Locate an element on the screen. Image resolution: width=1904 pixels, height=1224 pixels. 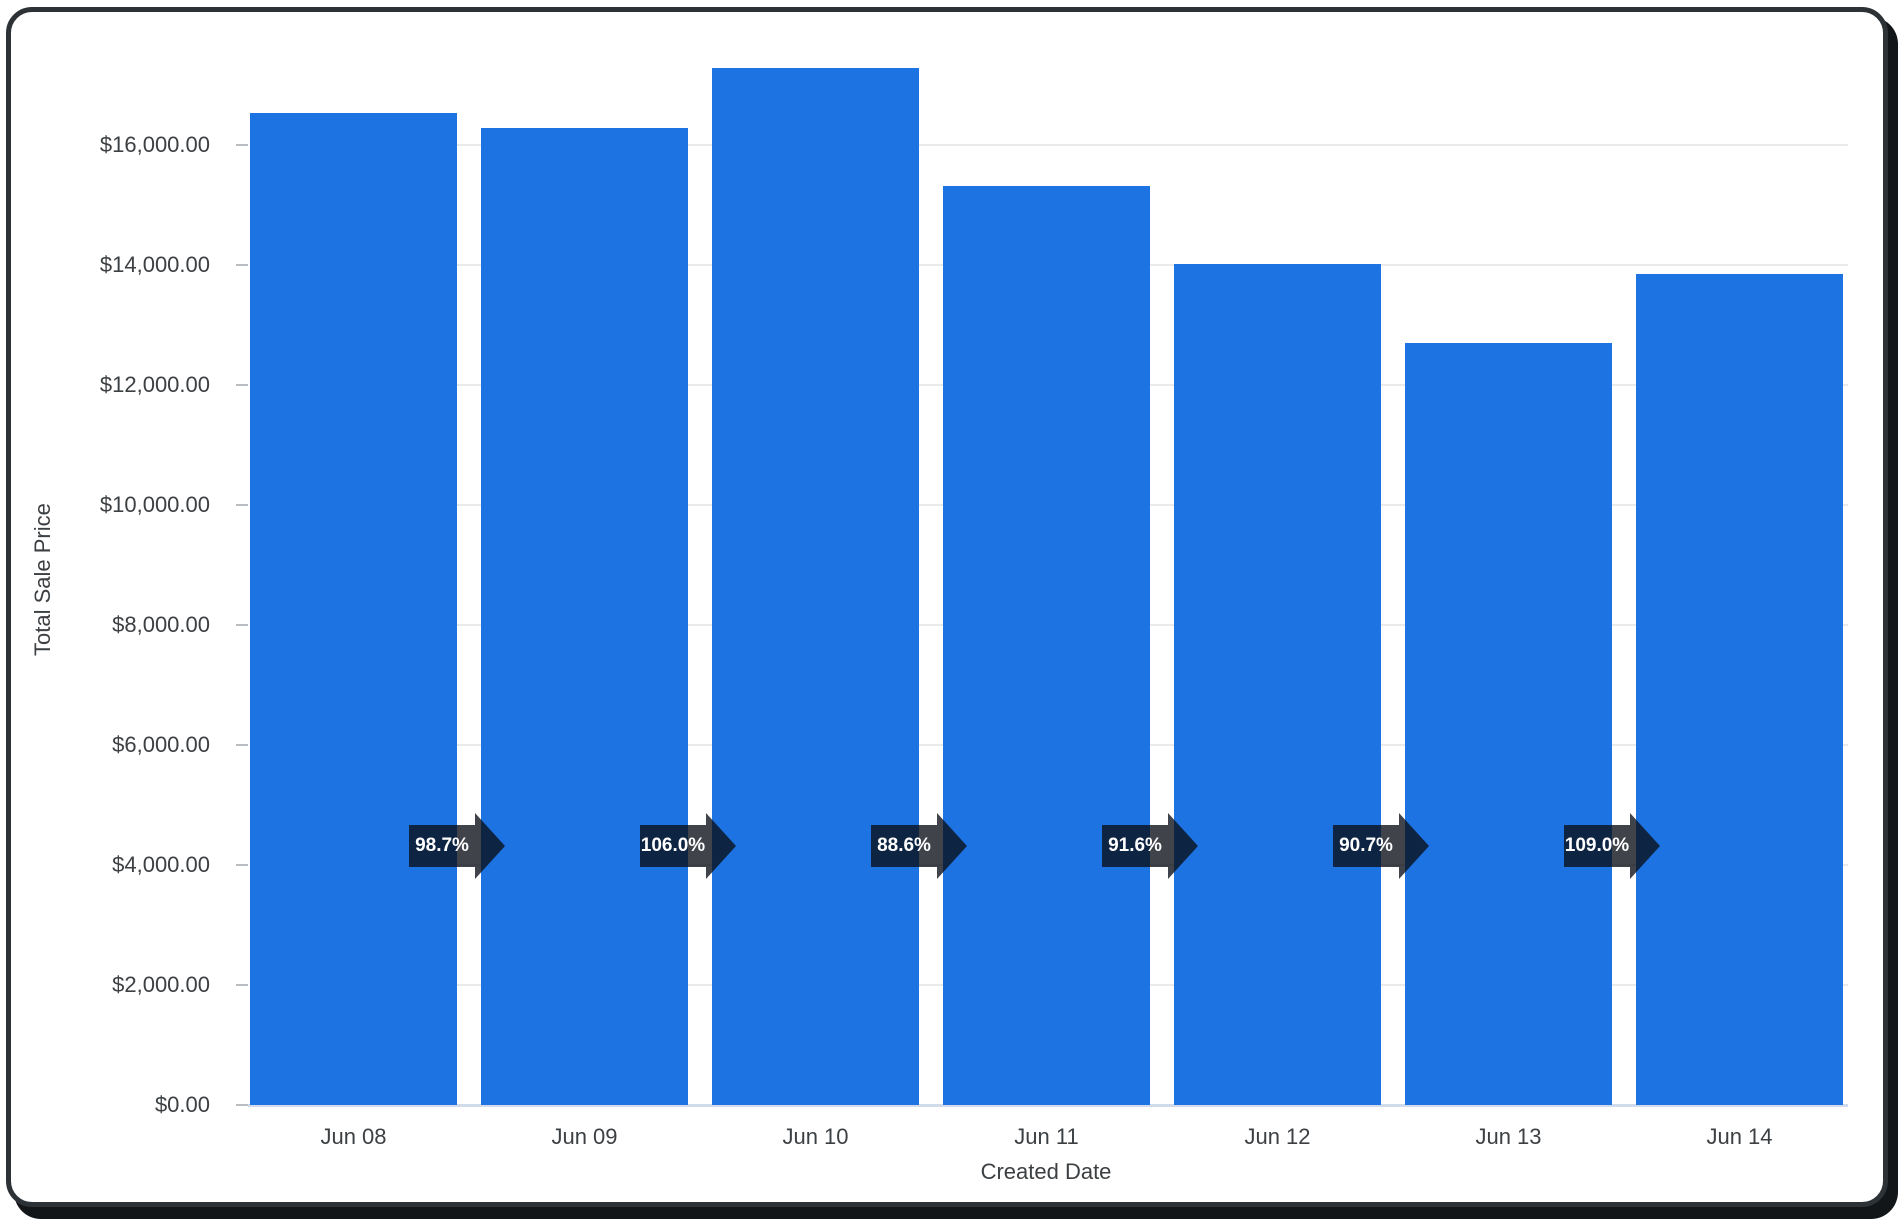
percent-change-label: 98.7% is located at coordinates (442, 845).